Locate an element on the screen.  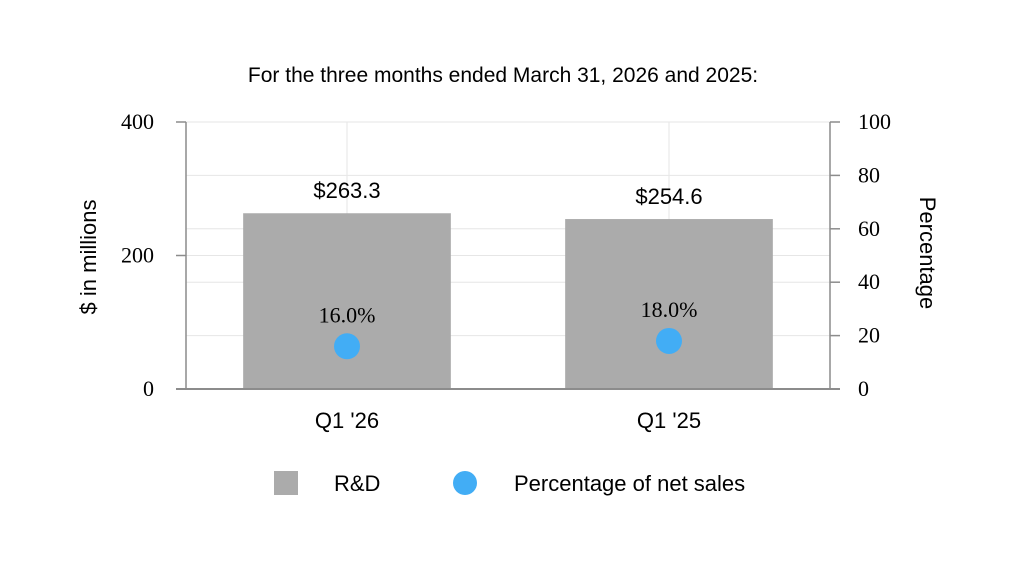
point-series is located at coordinates (508, 343).